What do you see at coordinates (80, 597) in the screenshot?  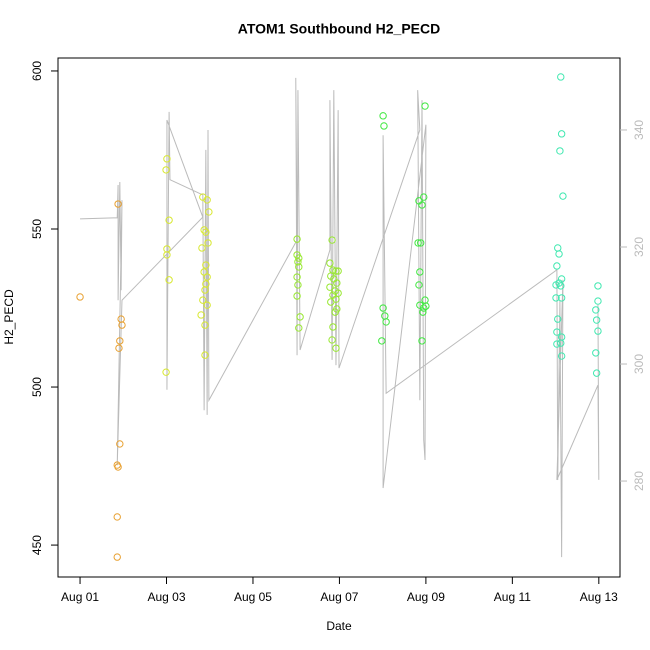 I see `x-tick-label: Aug 01` at bounding box center [80, 597].